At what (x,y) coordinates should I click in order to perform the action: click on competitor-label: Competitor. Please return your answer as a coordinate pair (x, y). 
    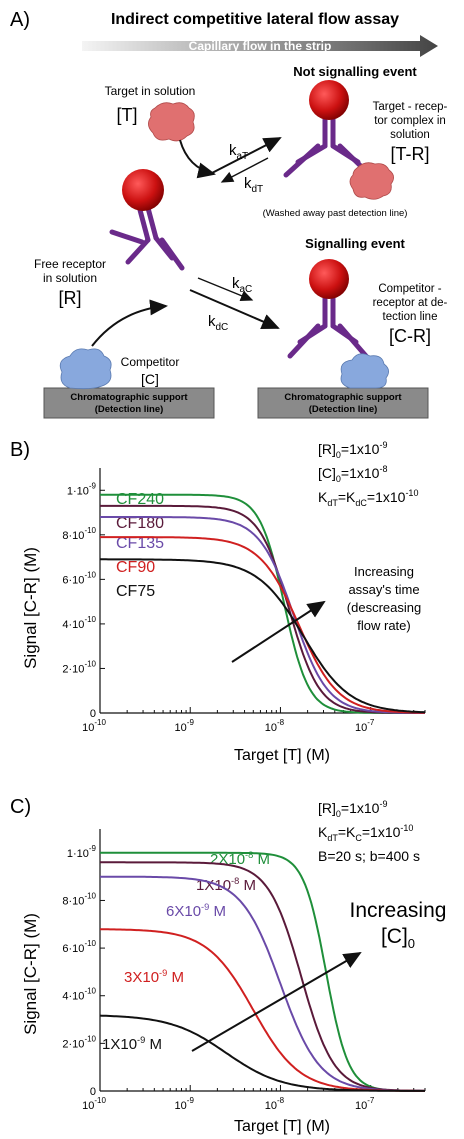
    Looking at the image, I should click on (150, 362).